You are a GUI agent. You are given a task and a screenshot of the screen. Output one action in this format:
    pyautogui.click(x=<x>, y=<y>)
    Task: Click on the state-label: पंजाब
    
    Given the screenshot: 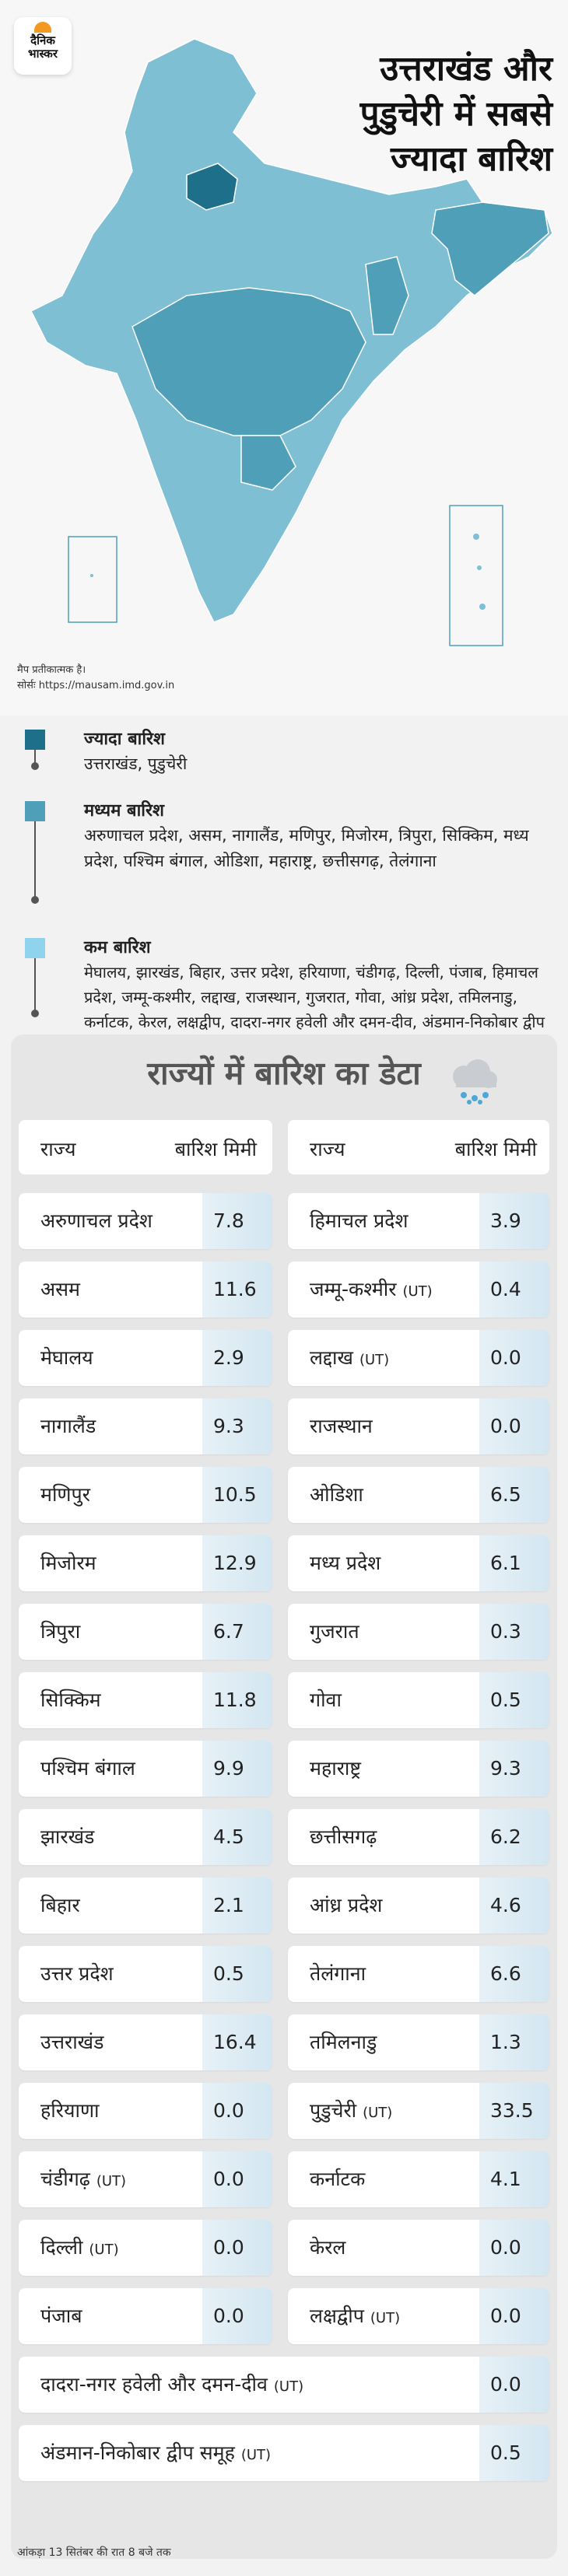 What is the action you would take?
    pyautogui.click(x=61, y=2316)
    